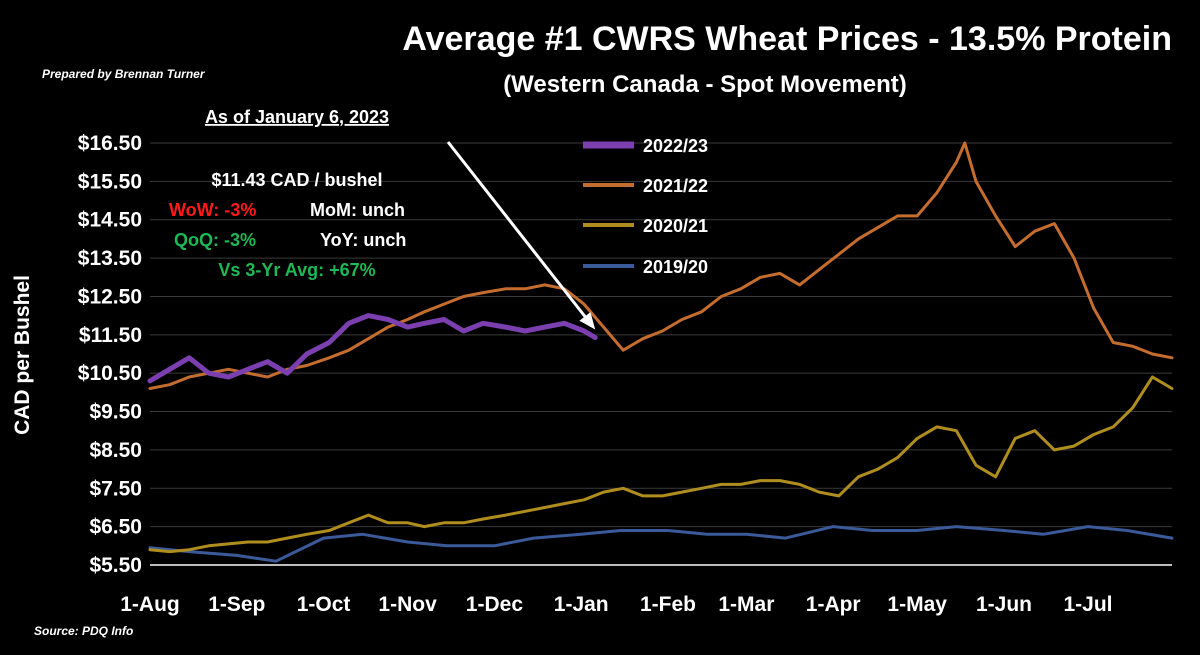  I want to click on y-tick-label: $12.50, so click(110, 296).